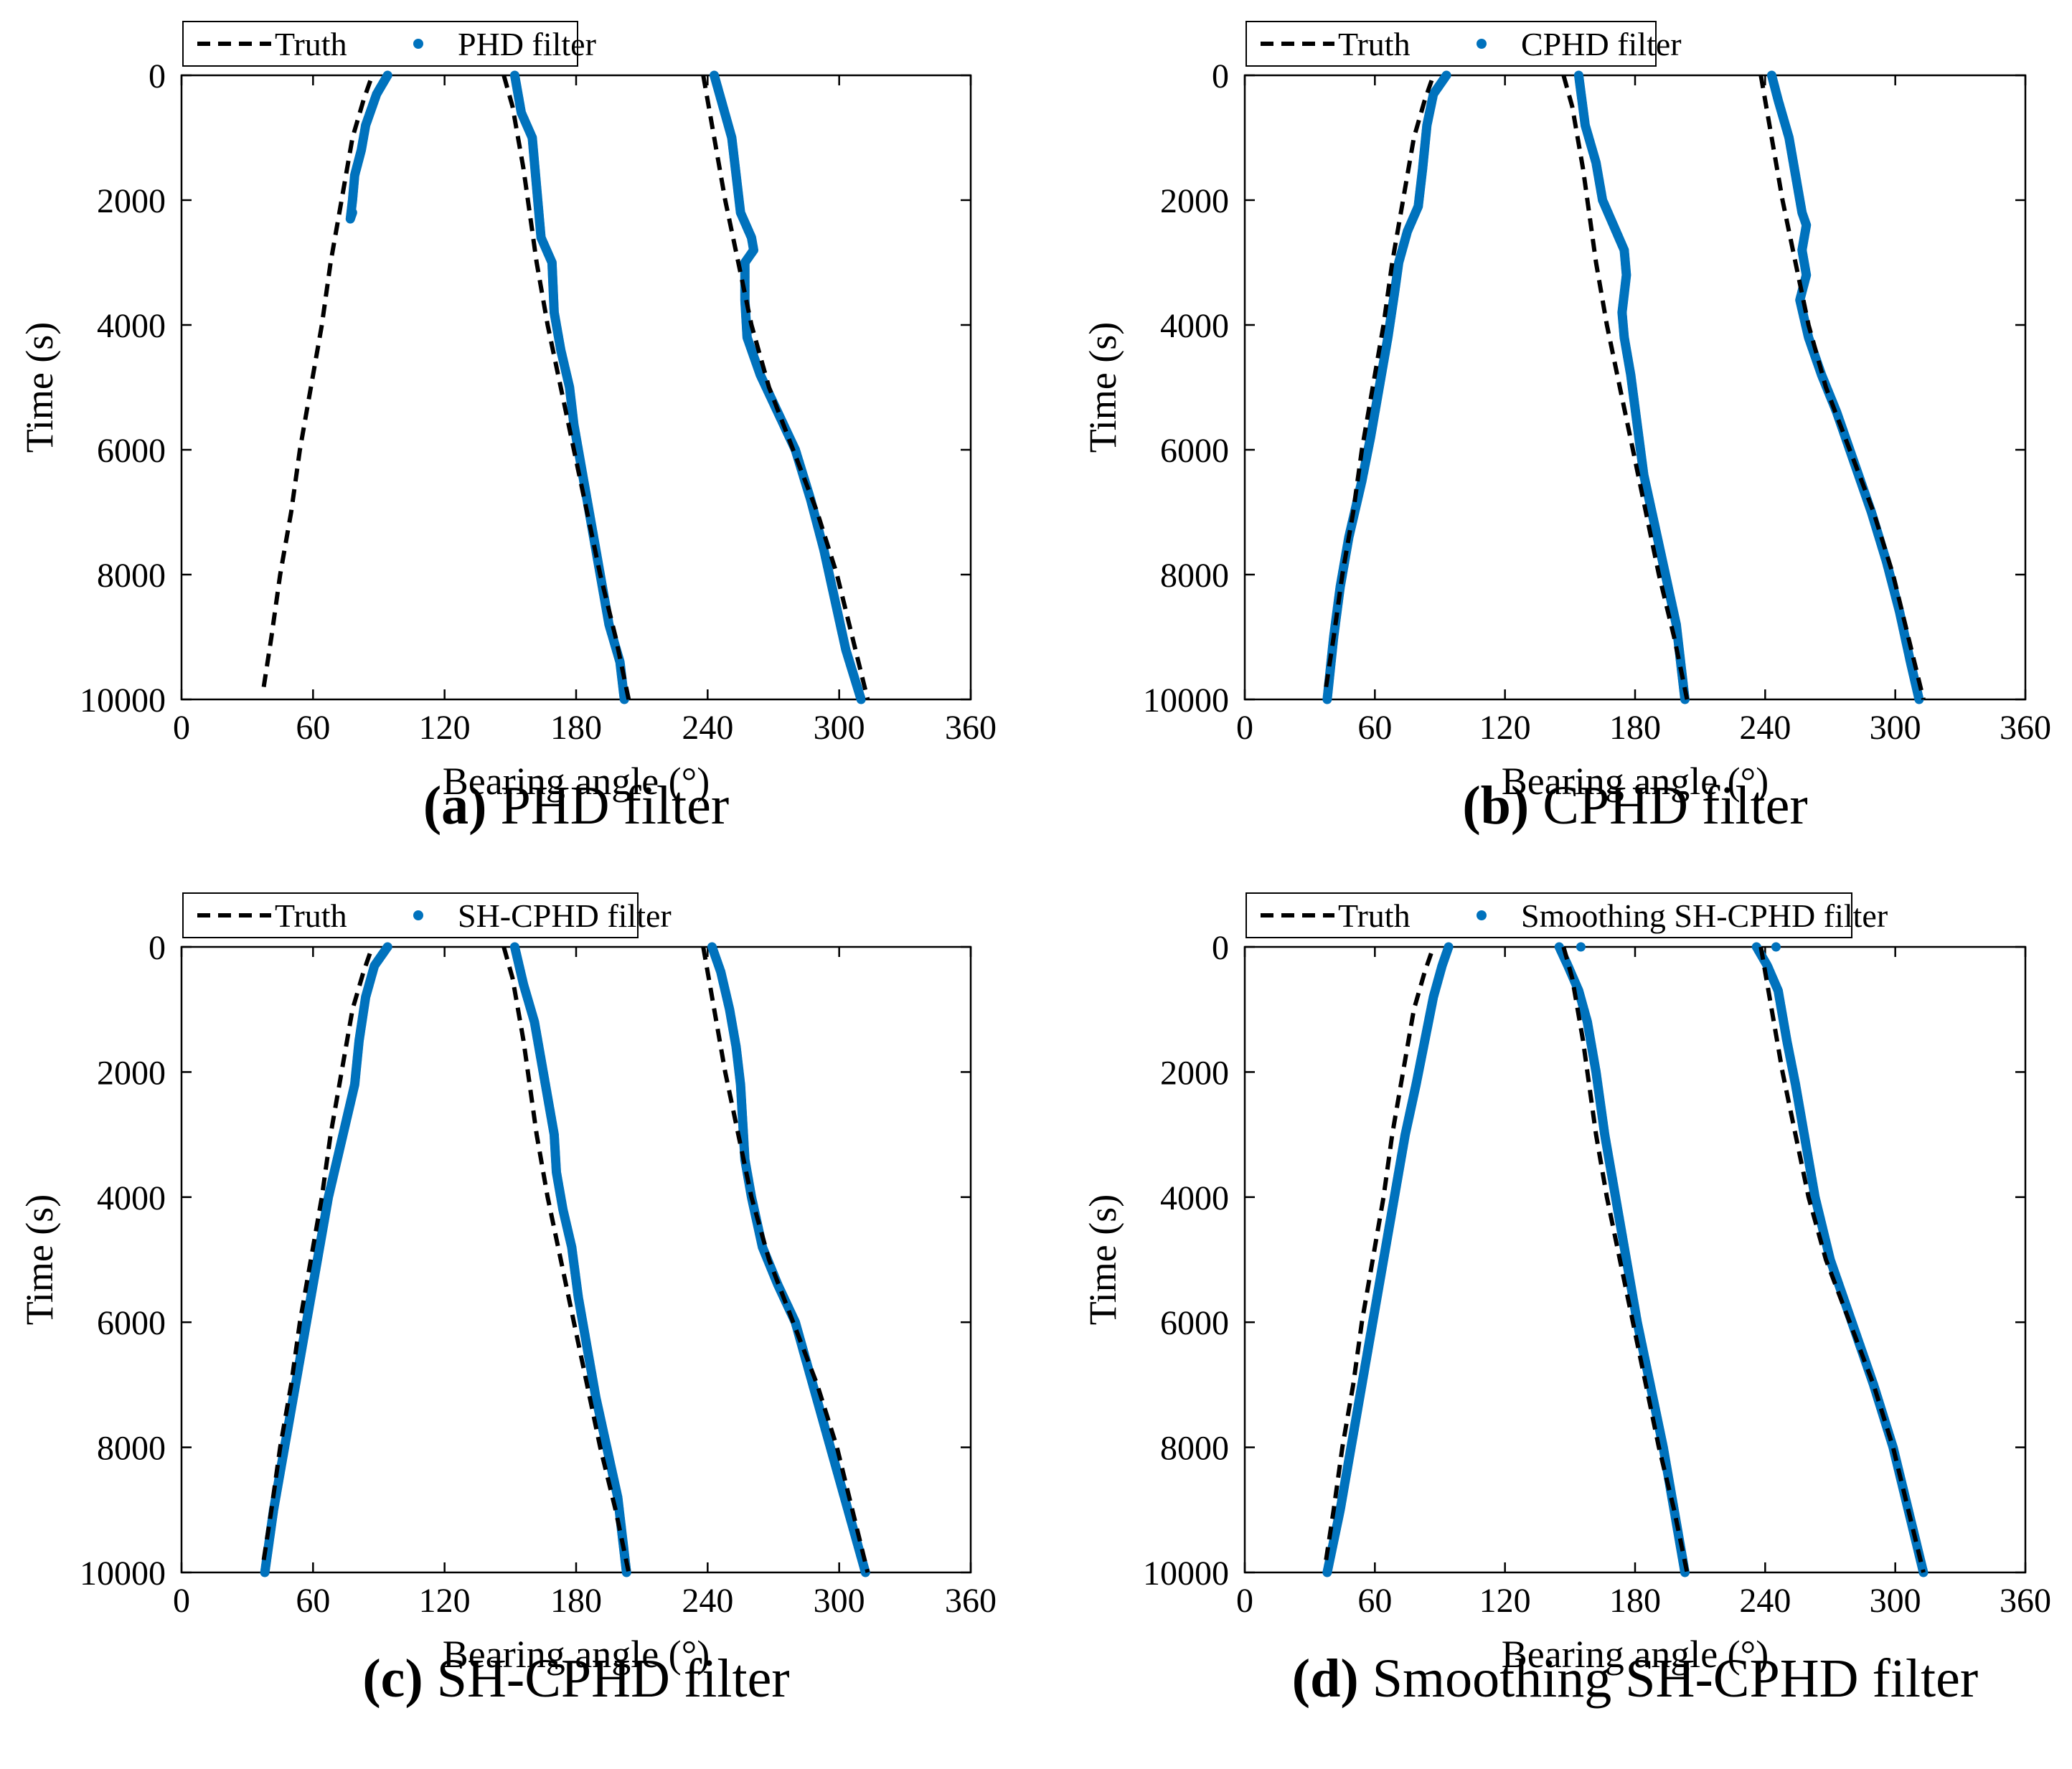 This screenshot has width=2072, height=1769. I want to click on caption-text: CPHD filter, so click(1668, 805).